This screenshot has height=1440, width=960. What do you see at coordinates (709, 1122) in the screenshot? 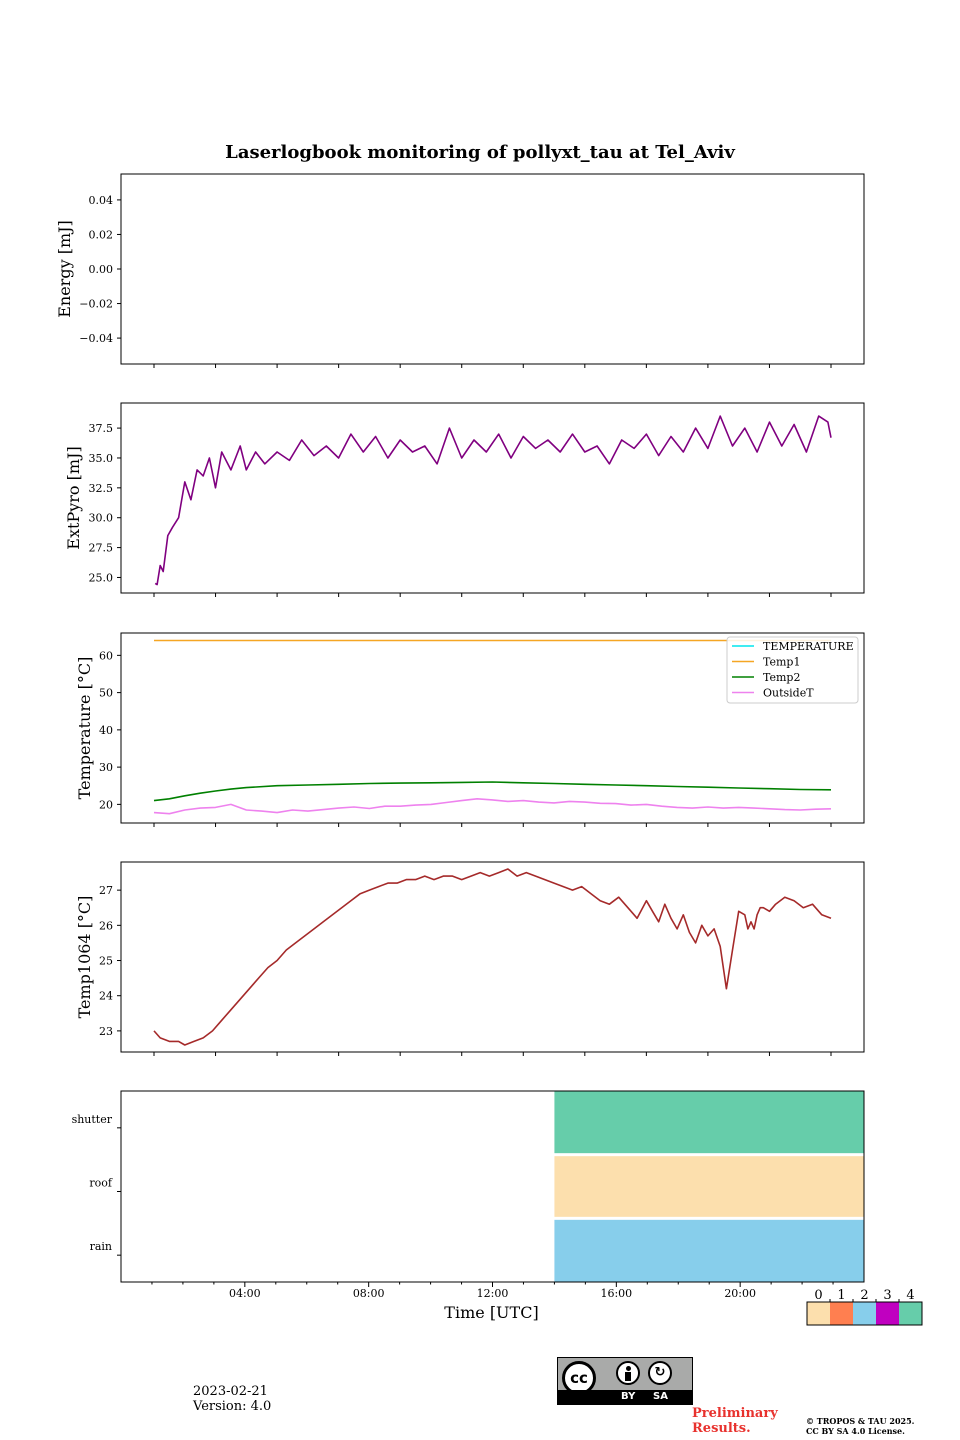
I see `status-block-shutter` at bounding box center [709, 1122].